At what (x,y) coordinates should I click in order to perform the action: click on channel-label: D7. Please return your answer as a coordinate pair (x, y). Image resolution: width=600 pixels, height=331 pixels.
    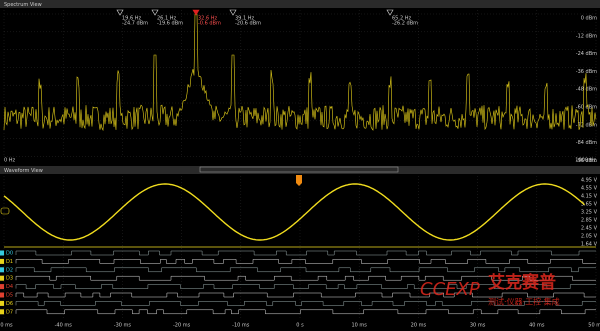
    Looking at the image, I should click on (9, 312).